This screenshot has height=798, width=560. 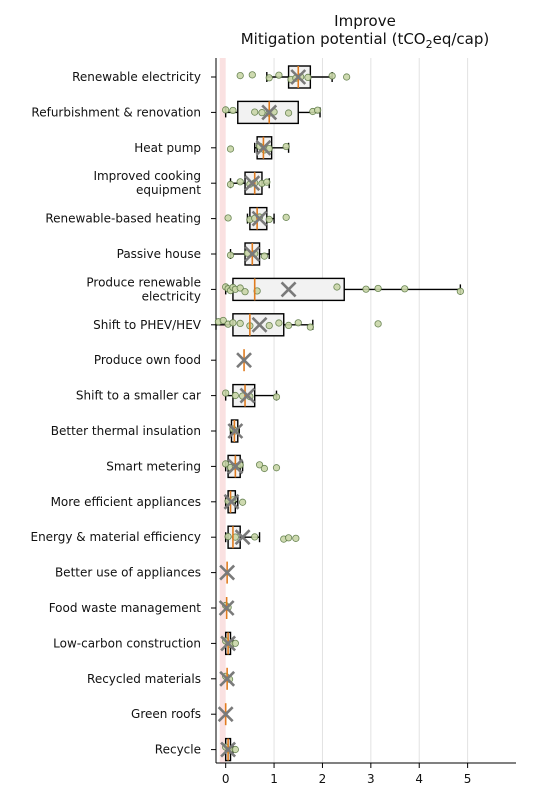 I want to click on category-label-line: Passive house, so click(x=159, y=254).